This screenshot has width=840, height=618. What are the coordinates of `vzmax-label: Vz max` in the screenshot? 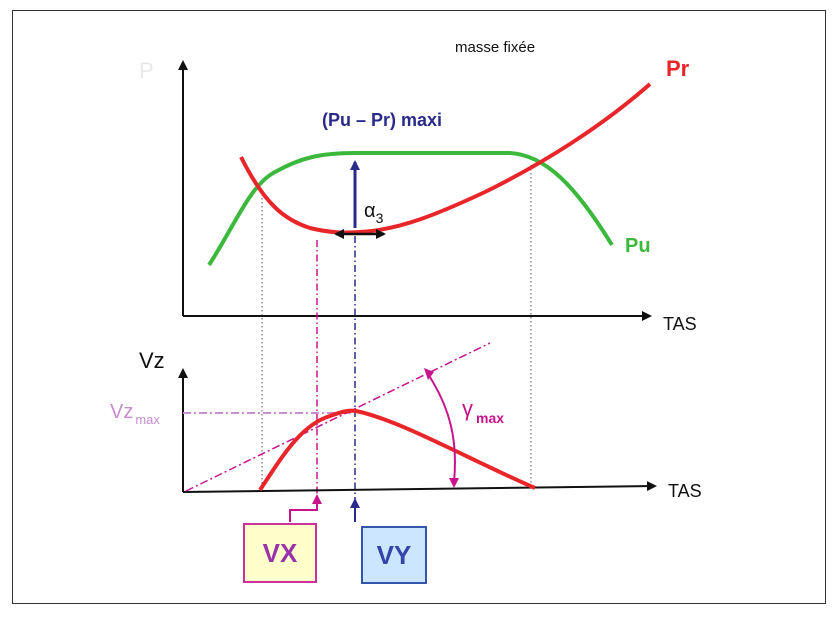 It's located at (135, 414).